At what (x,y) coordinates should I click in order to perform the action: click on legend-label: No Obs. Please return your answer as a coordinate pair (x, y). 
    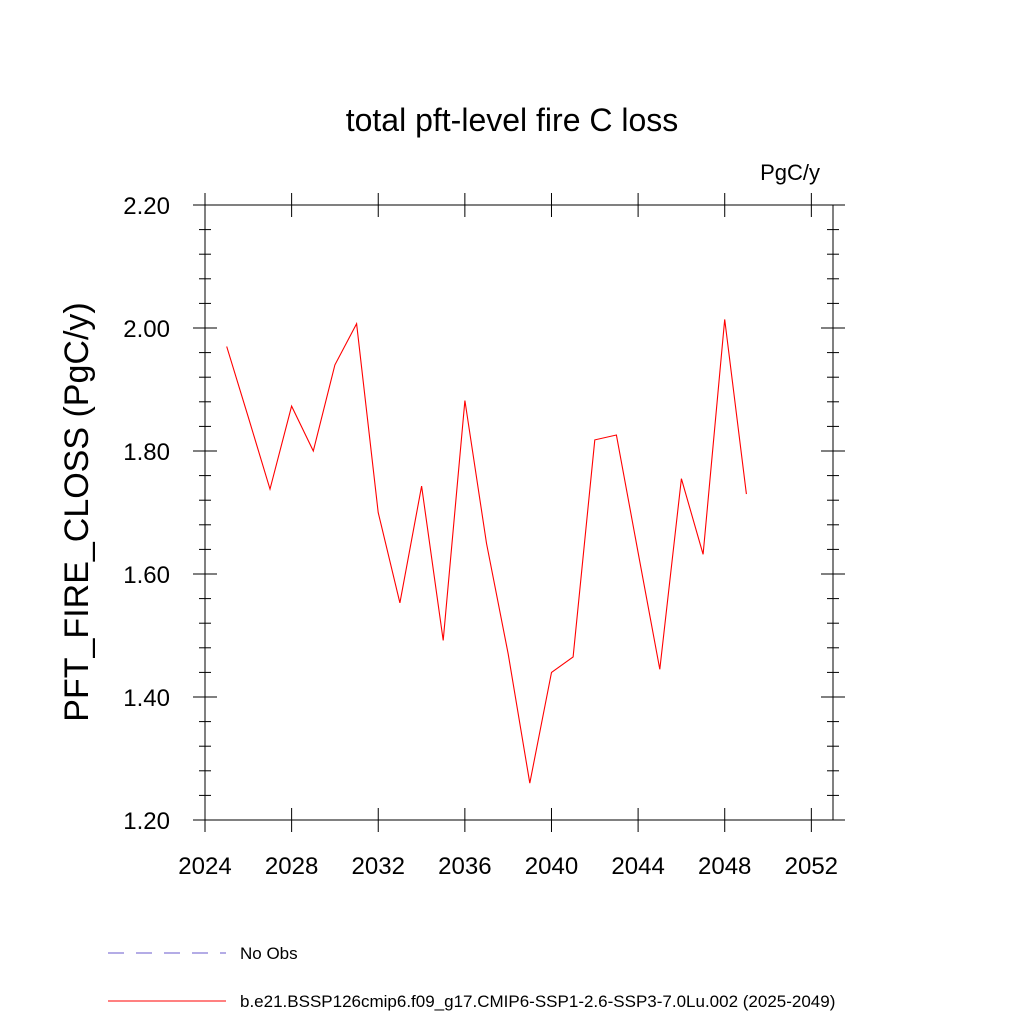
    Looking at the image, I should click on (269, 953).